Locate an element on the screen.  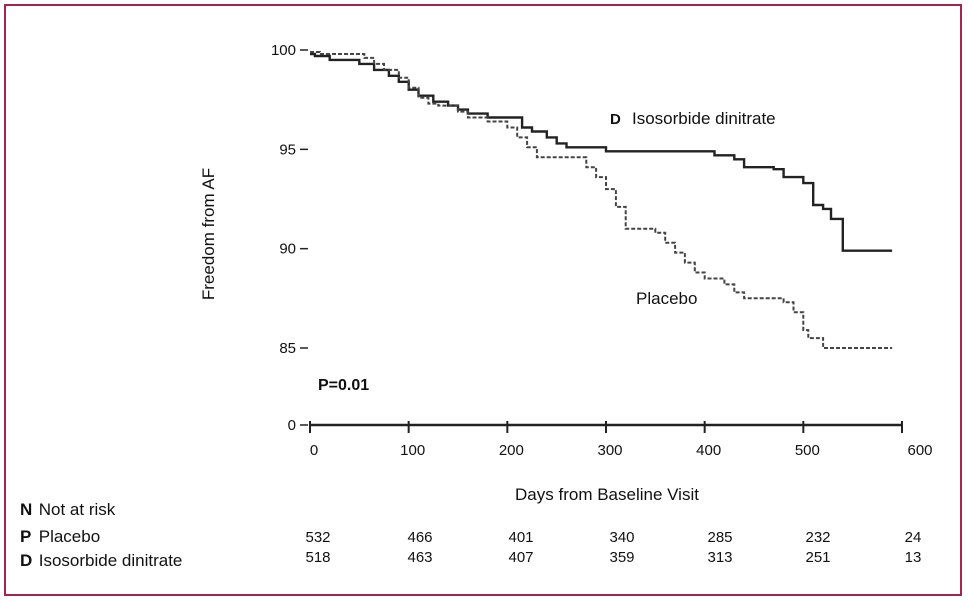
x-tick-label: 0 is located at coordinates (314, 450).